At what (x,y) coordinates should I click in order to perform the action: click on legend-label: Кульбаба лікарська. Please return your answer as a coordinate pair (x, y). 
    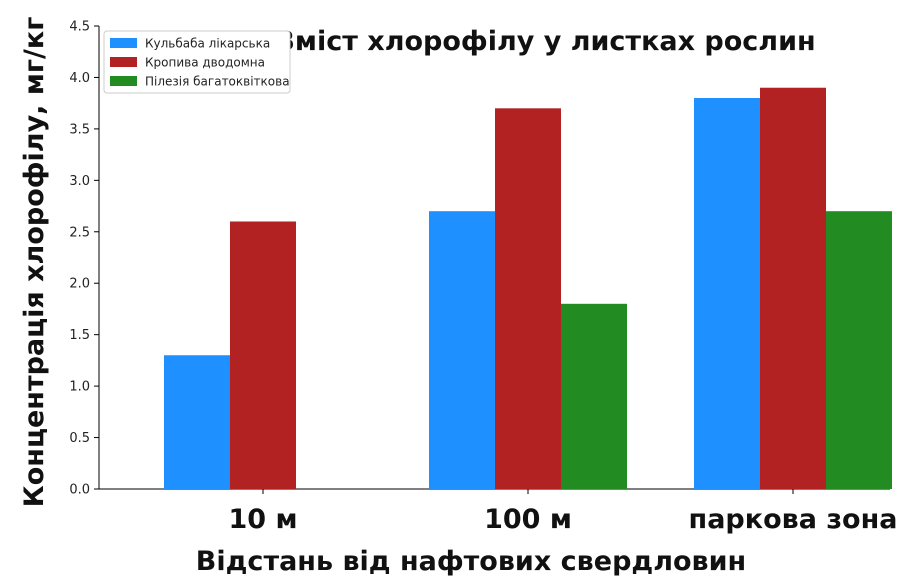
    Looking at the image, I should click on (207, 44).